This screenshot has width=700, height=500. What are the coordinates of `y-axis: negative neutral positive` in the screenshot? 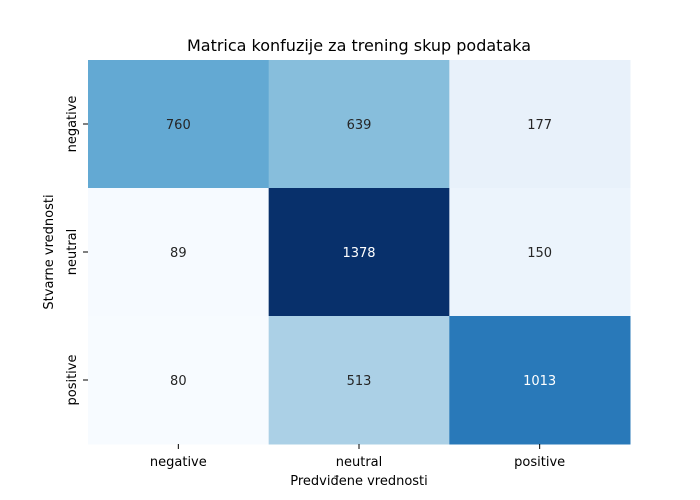 It's located at (76, 251).